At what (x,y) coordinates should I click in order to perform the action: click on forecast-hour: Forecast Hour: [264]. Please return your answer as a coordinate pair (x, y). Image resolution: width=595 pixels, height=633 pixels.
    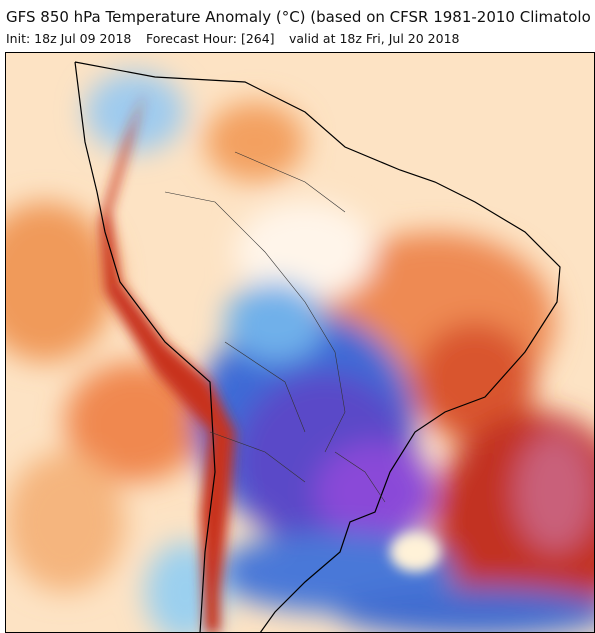
    Looking at the image, I should click on (210, 38).